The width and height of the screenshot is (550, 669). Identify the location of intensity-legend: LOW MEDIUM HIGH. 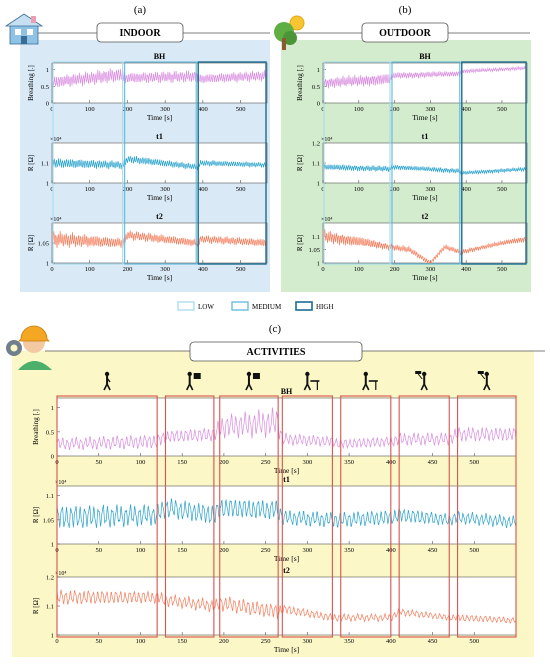
(255, 306).